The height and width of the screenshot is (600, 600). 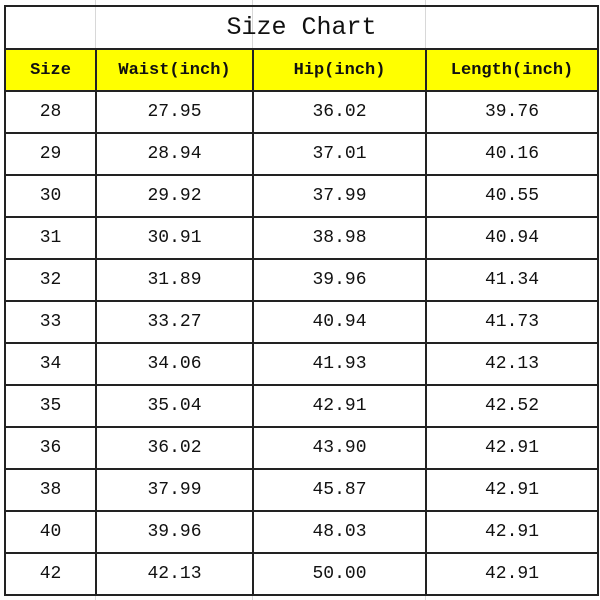 I want to click on table-row: 42 42.13 50.00 42.91, so click(x=302, y=574).